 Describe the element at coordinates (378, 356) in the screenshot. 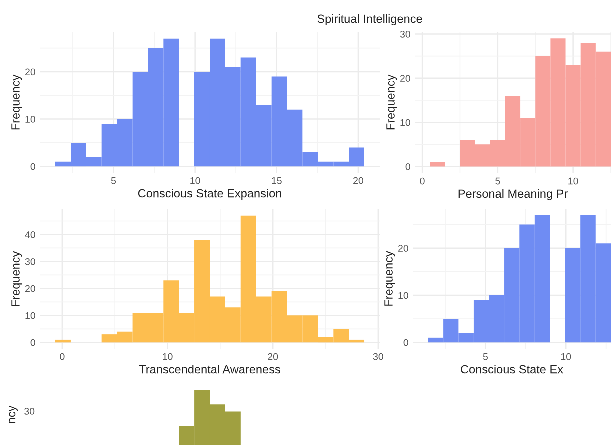

I see `x-tick-label: 30` at that location.